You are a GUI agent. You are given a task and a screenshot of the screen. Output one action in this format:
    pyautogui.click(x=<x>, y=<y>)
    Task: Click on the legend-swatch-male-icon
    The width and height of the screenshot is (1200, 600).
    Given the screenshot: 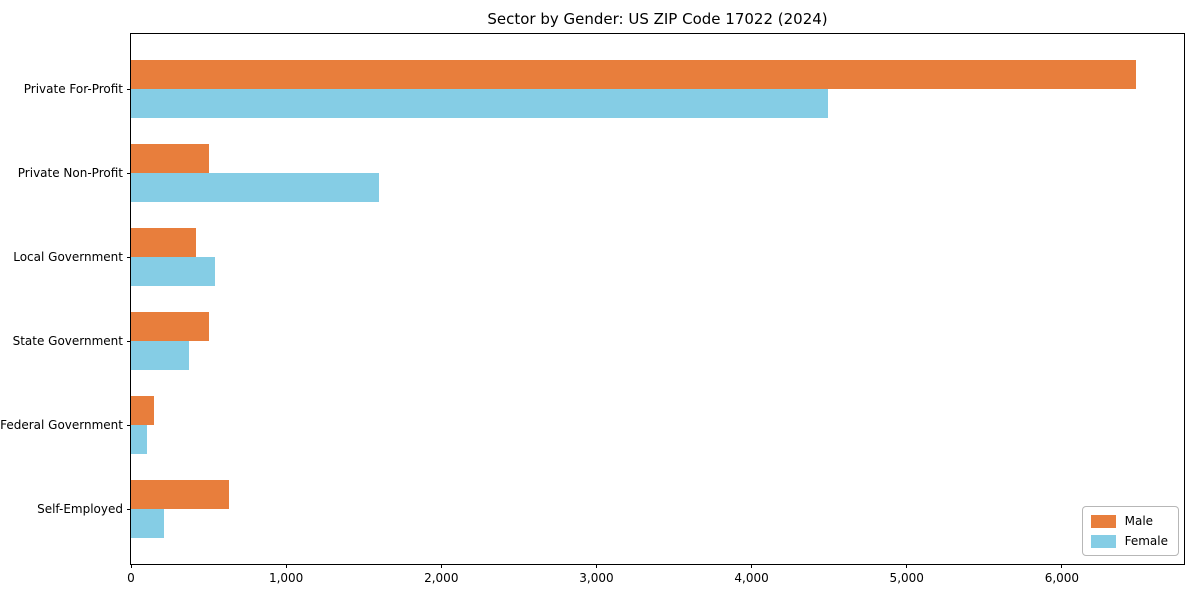 What is the action you would take?
    pyautogui.click(x=1103, y=521)
    